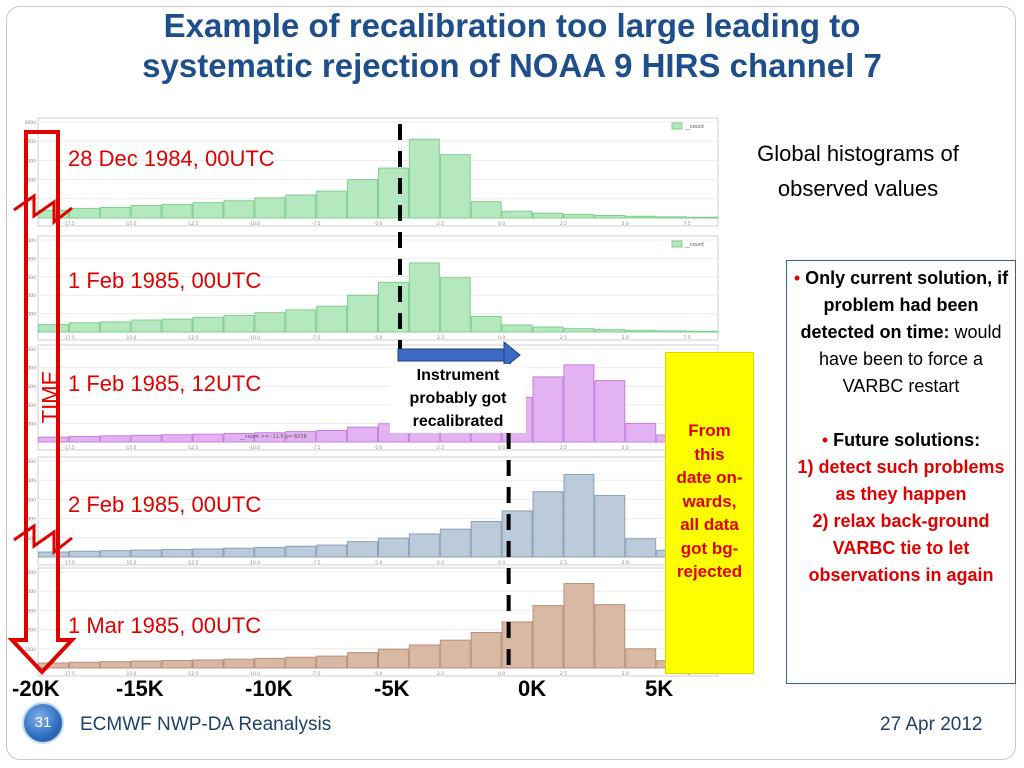 This screenshot has height=768, width=1024. What do you see at coordinates (901, 480) in the screenshot?
I see `future-solution-item: 1) detect such problems as they happen` at bounding box center [901, 480].